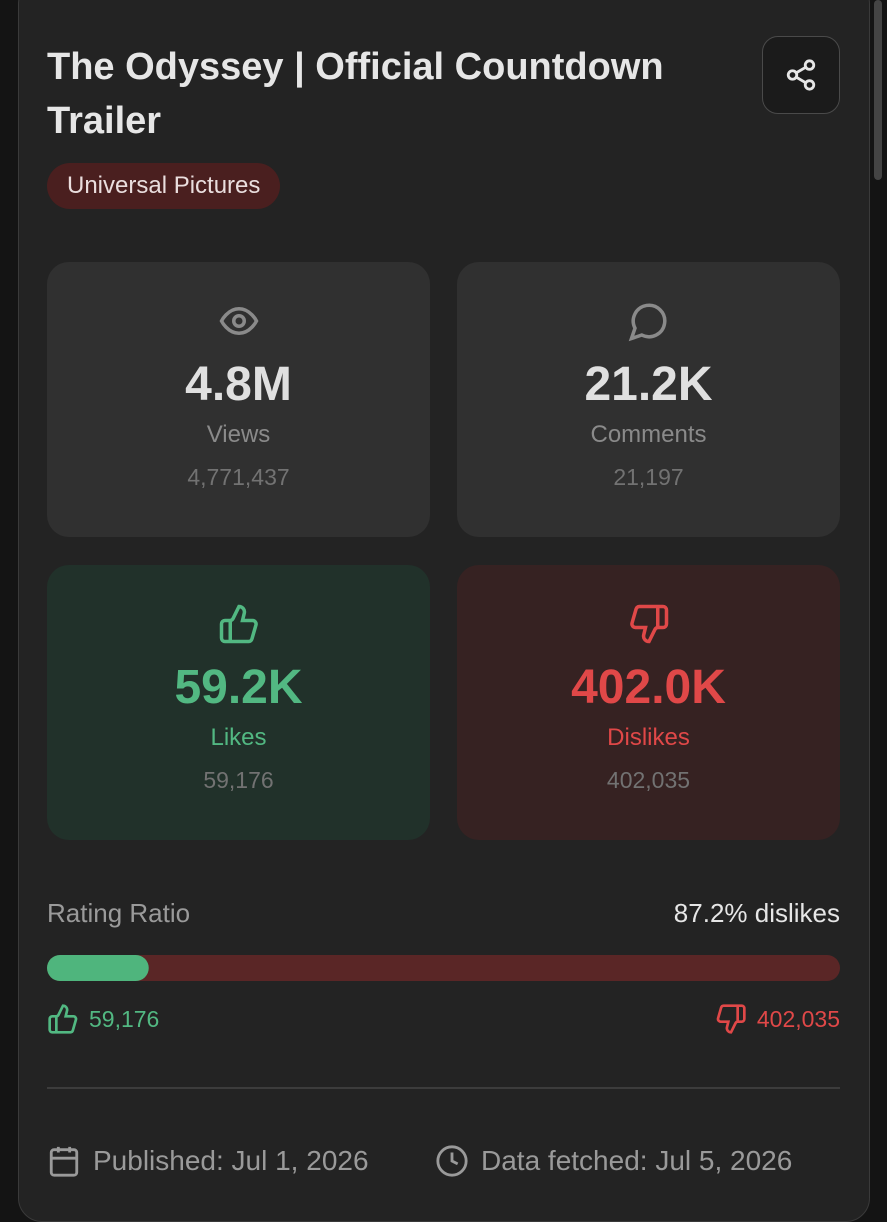  Describe the element at coordinates (124, 1018) in the screenshot. I see `likes-count: 59,176` at that location.